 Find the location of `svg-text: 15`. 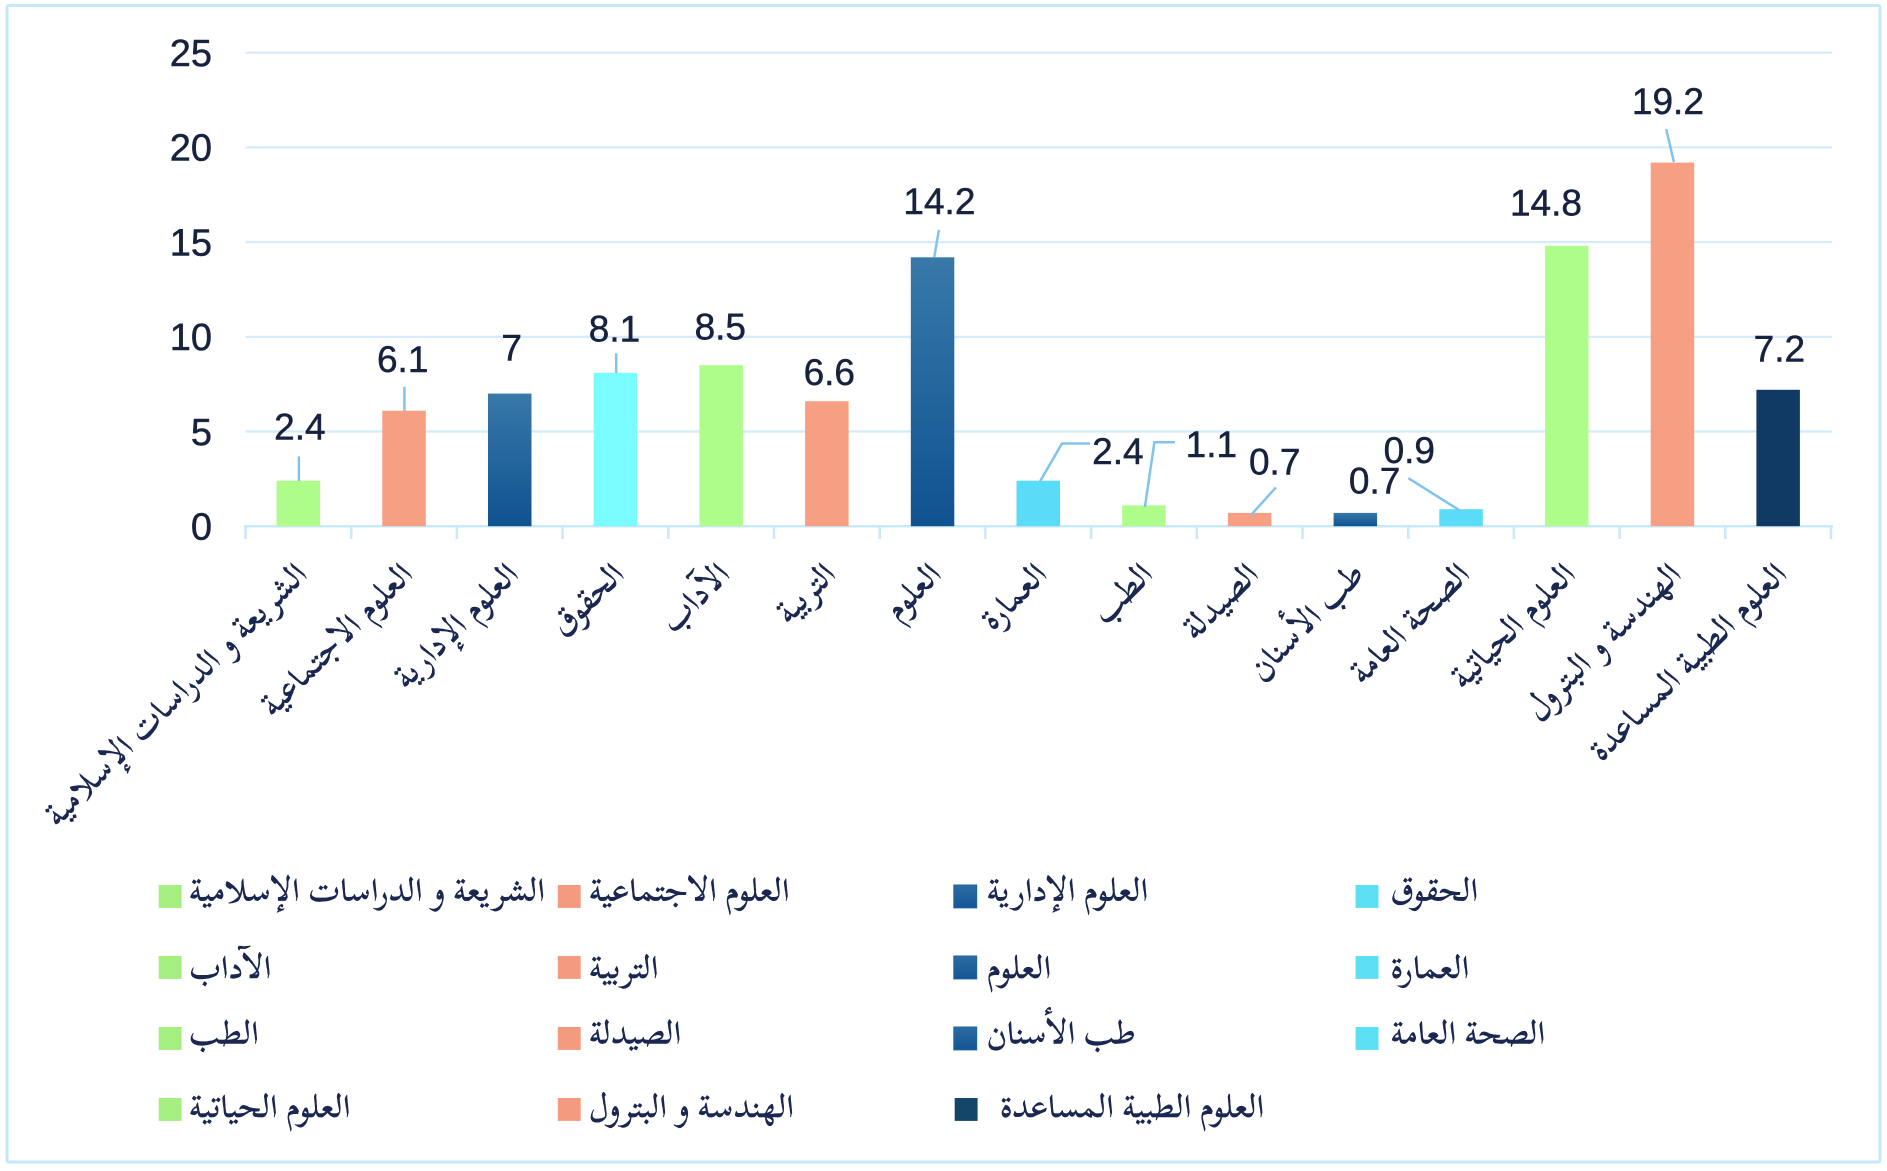

svg-text: 15 is located at coordinates (191, 243).